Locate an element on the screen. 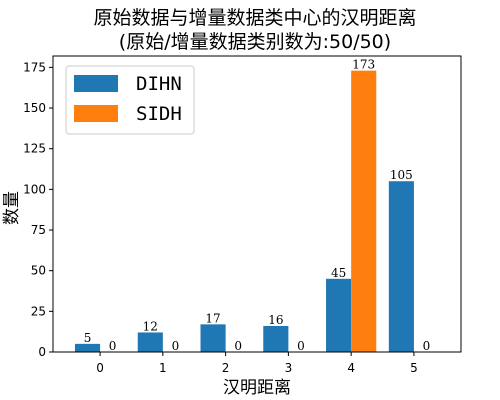 The image size is (500, 400). data-label-dihn-1: 12 is located at coordinates (150, 326).